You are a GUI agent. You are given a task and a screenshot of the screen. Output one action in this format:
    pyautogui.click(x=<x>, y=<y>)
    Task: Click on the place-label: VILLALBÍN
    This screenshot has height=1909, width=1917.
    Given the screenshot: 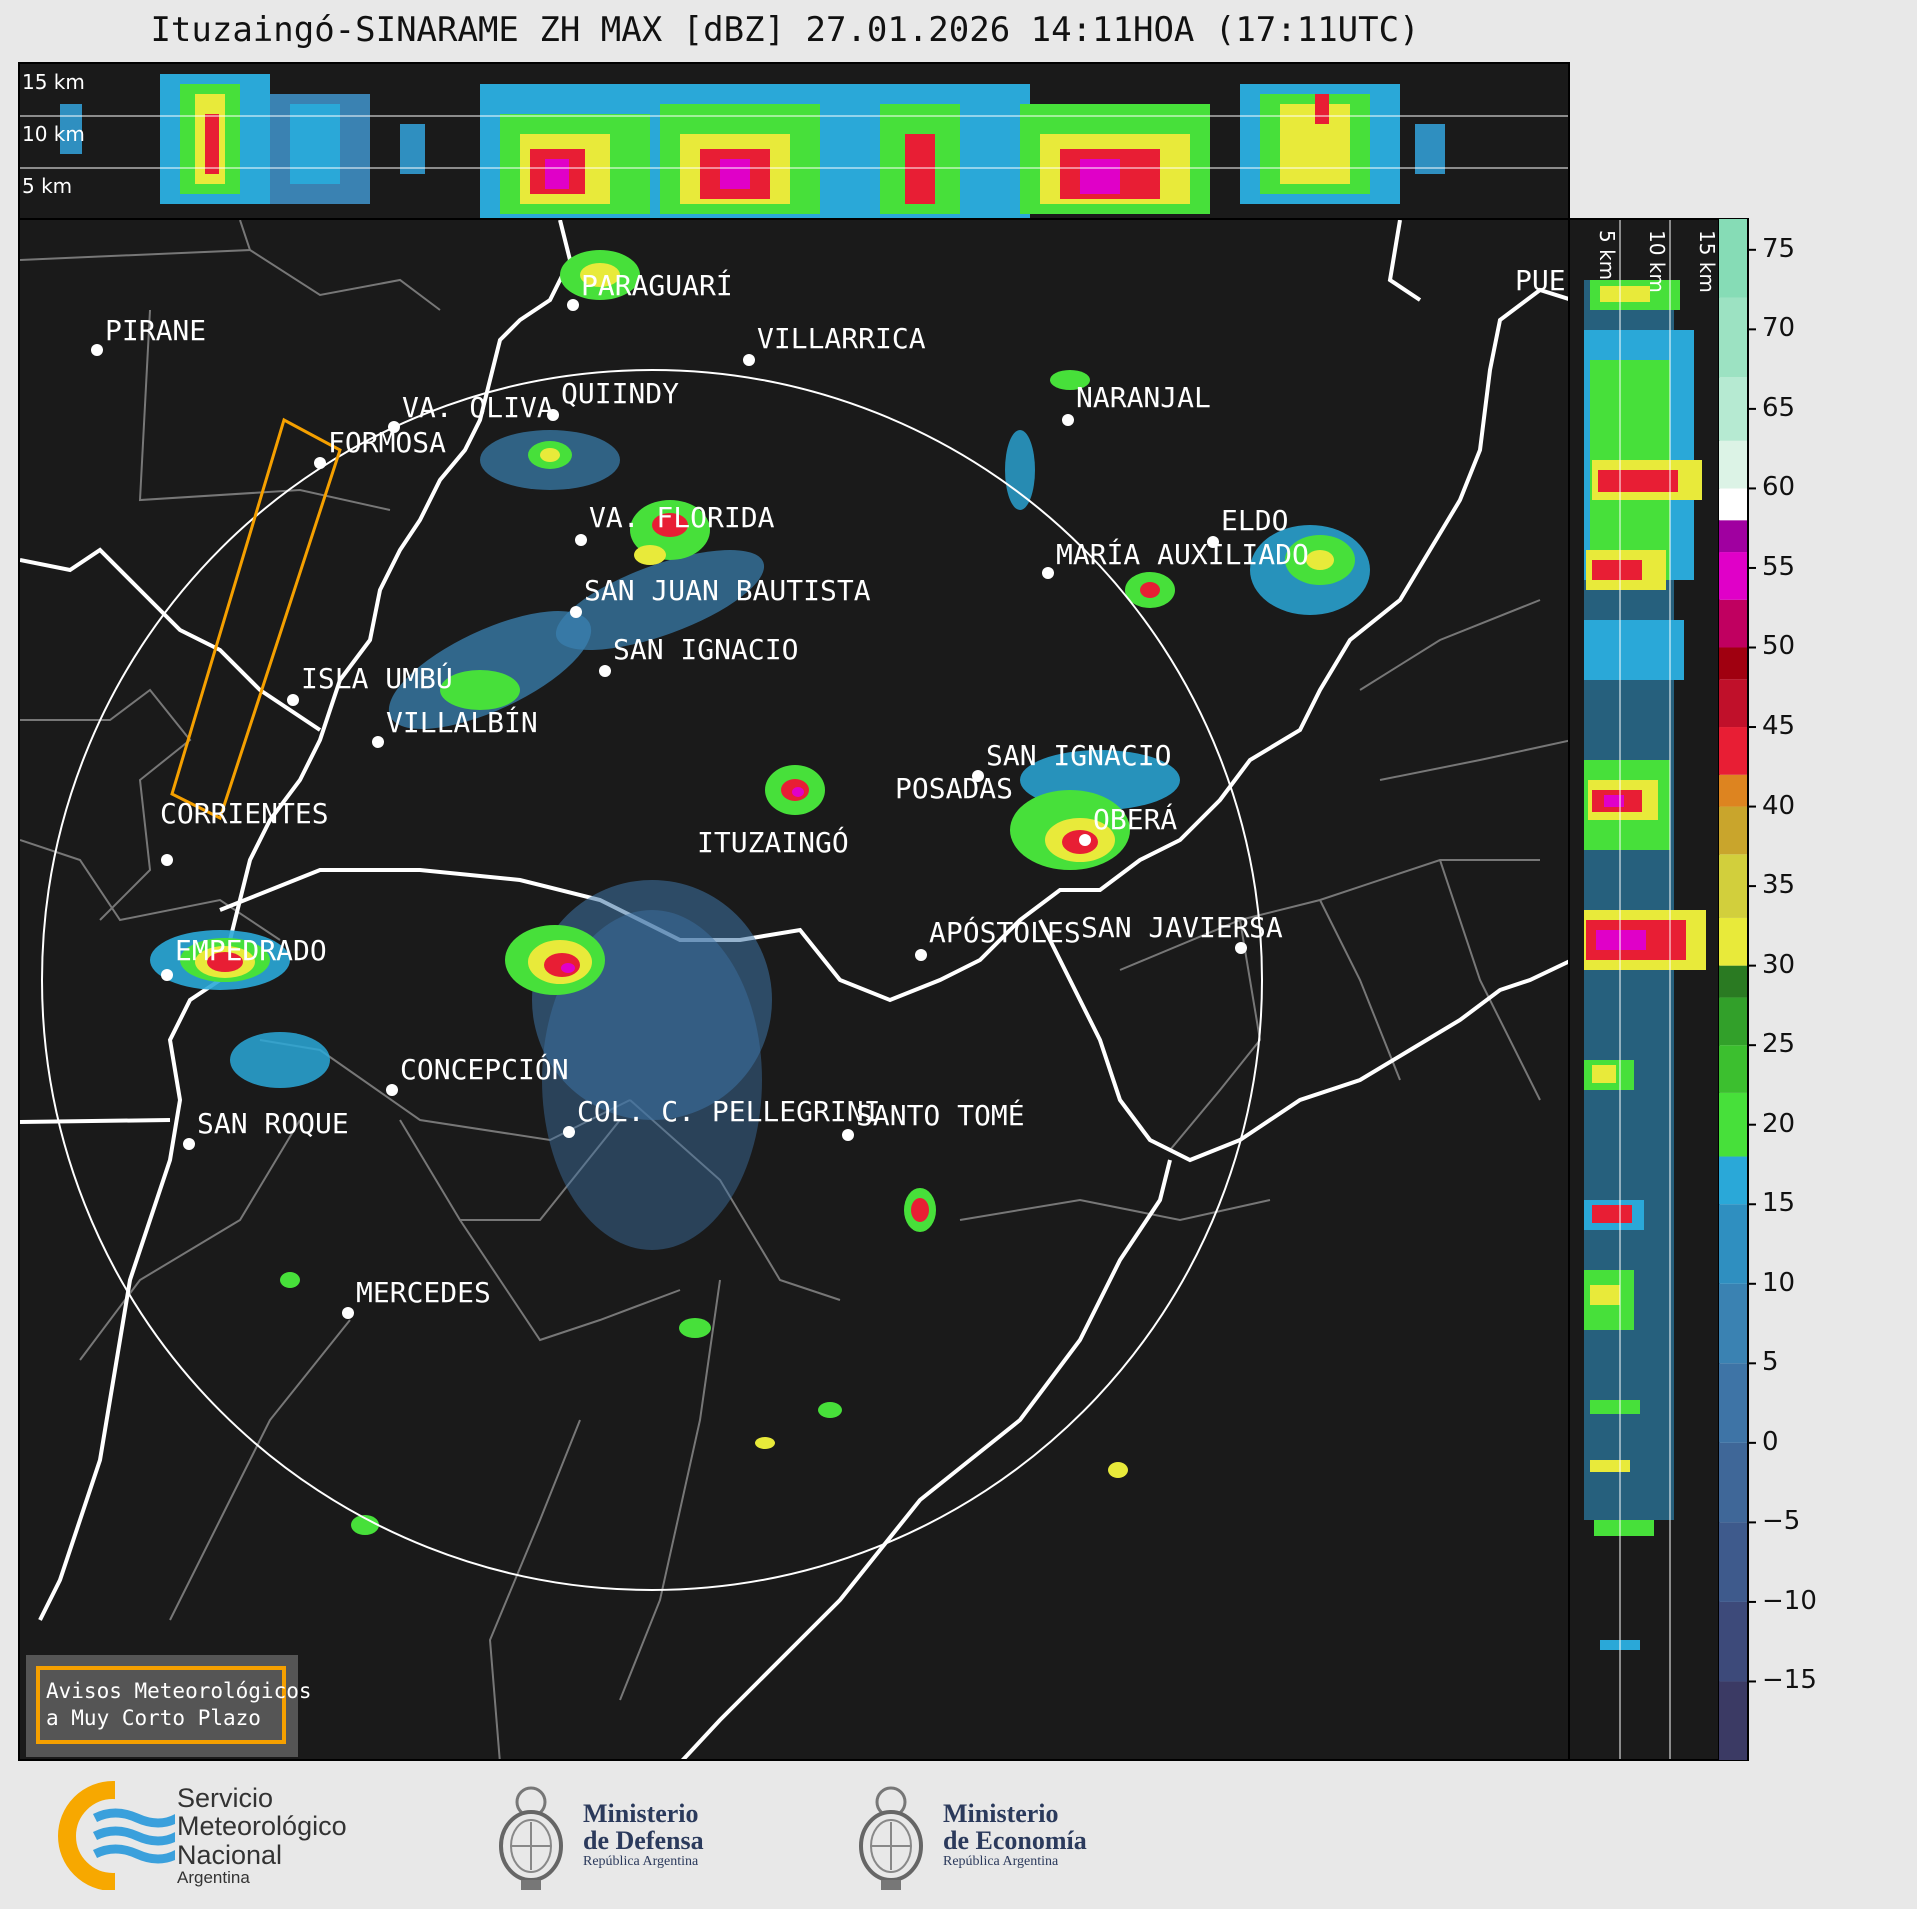 What is the action you would take?
    pyautogui.click(x=462, y=722)
    